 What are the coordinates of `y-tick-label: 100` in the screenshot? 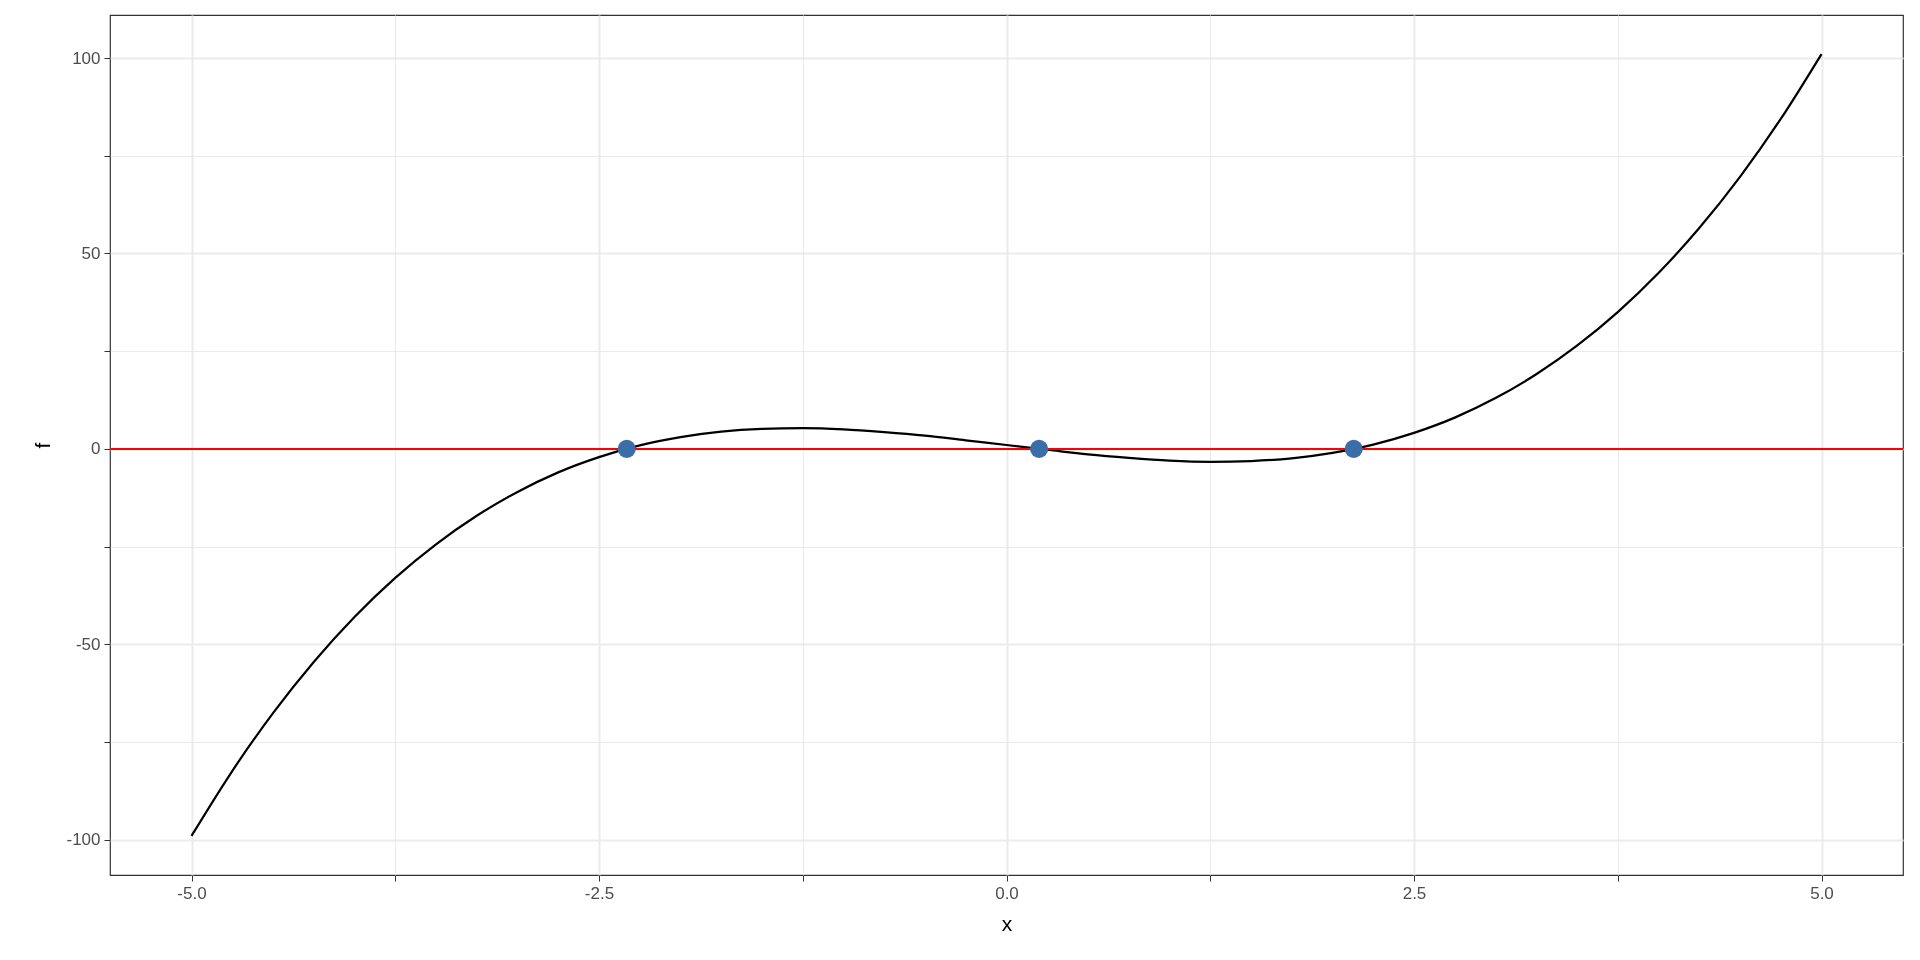 It's located at (86, 58).